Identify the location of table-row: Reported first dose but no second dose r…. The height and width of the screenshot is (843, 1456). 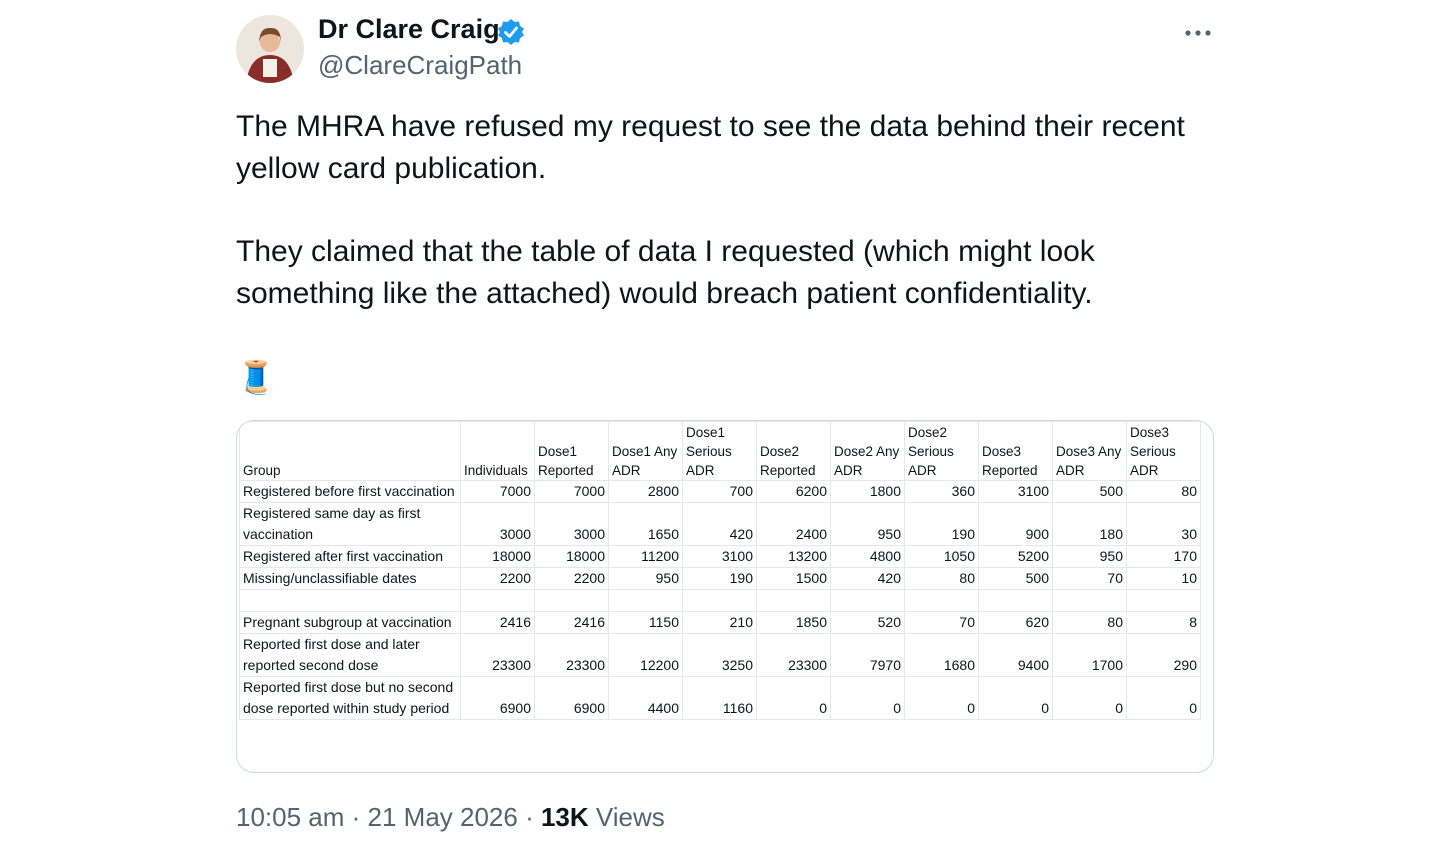
(720, 698).